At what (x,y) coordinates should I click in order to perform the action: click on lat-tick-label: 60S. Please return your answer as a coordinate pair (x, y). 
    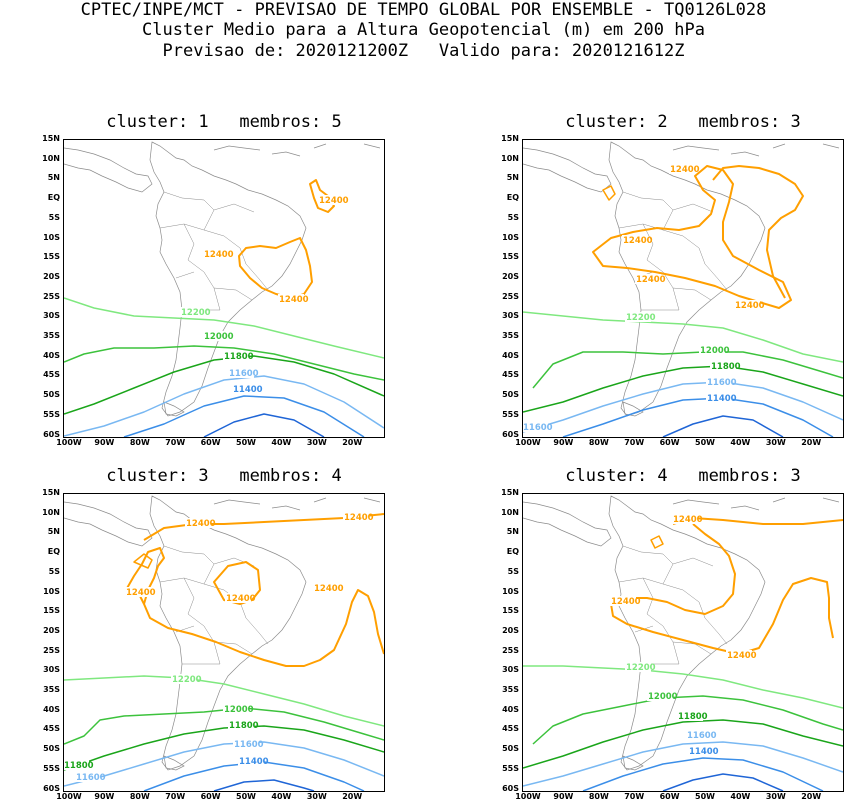
    Looking at the image, I should click on (51, 788).